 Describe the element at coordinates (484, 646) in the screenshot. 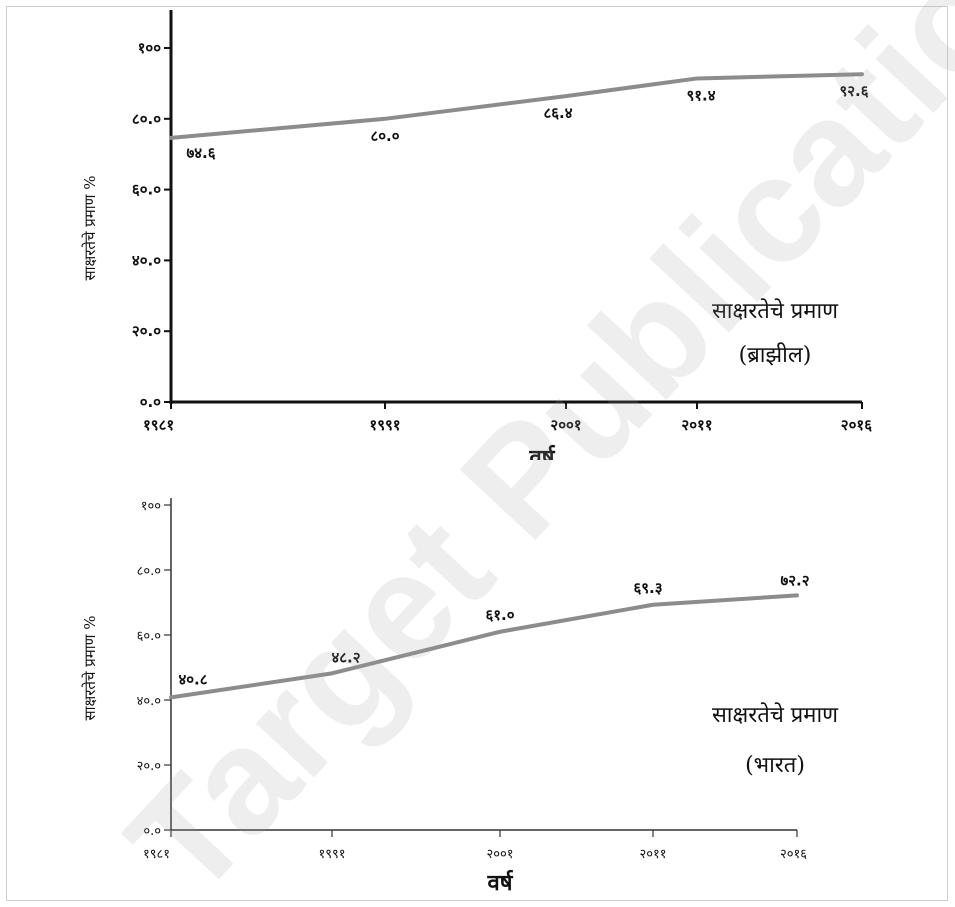

I see `series-line` at that location.